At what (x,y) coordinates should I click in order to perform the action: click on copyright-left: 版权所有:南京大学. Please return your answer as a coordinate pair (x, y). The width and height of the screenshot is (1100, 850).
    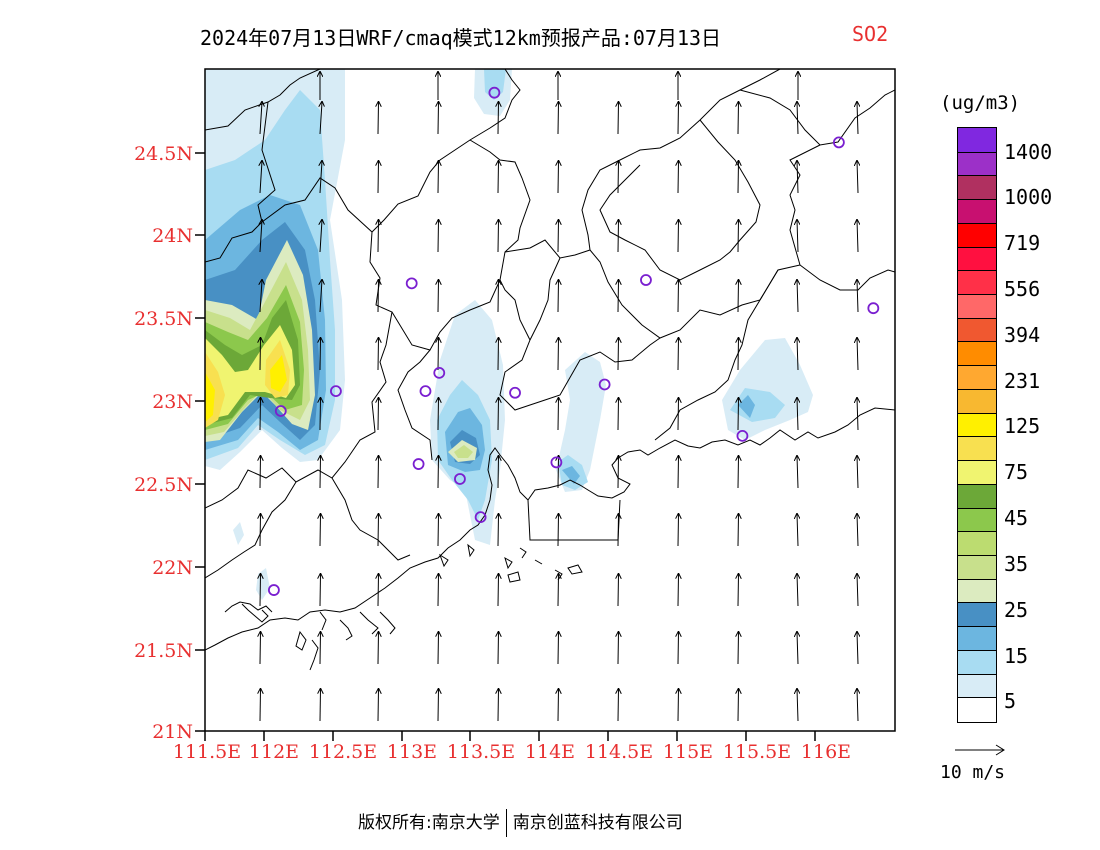
    Looking at the image, I should click on (429, 823).